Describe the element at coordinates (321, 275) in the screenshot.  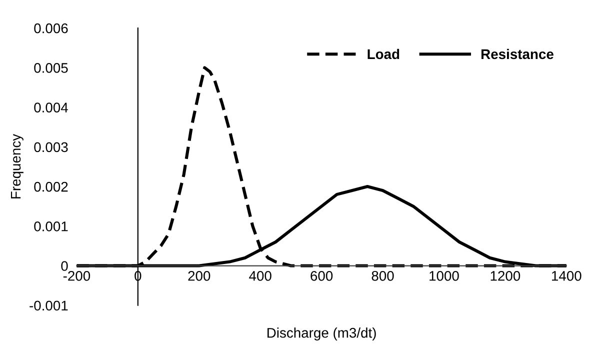
I see `x-tick-label: 600` at that location.